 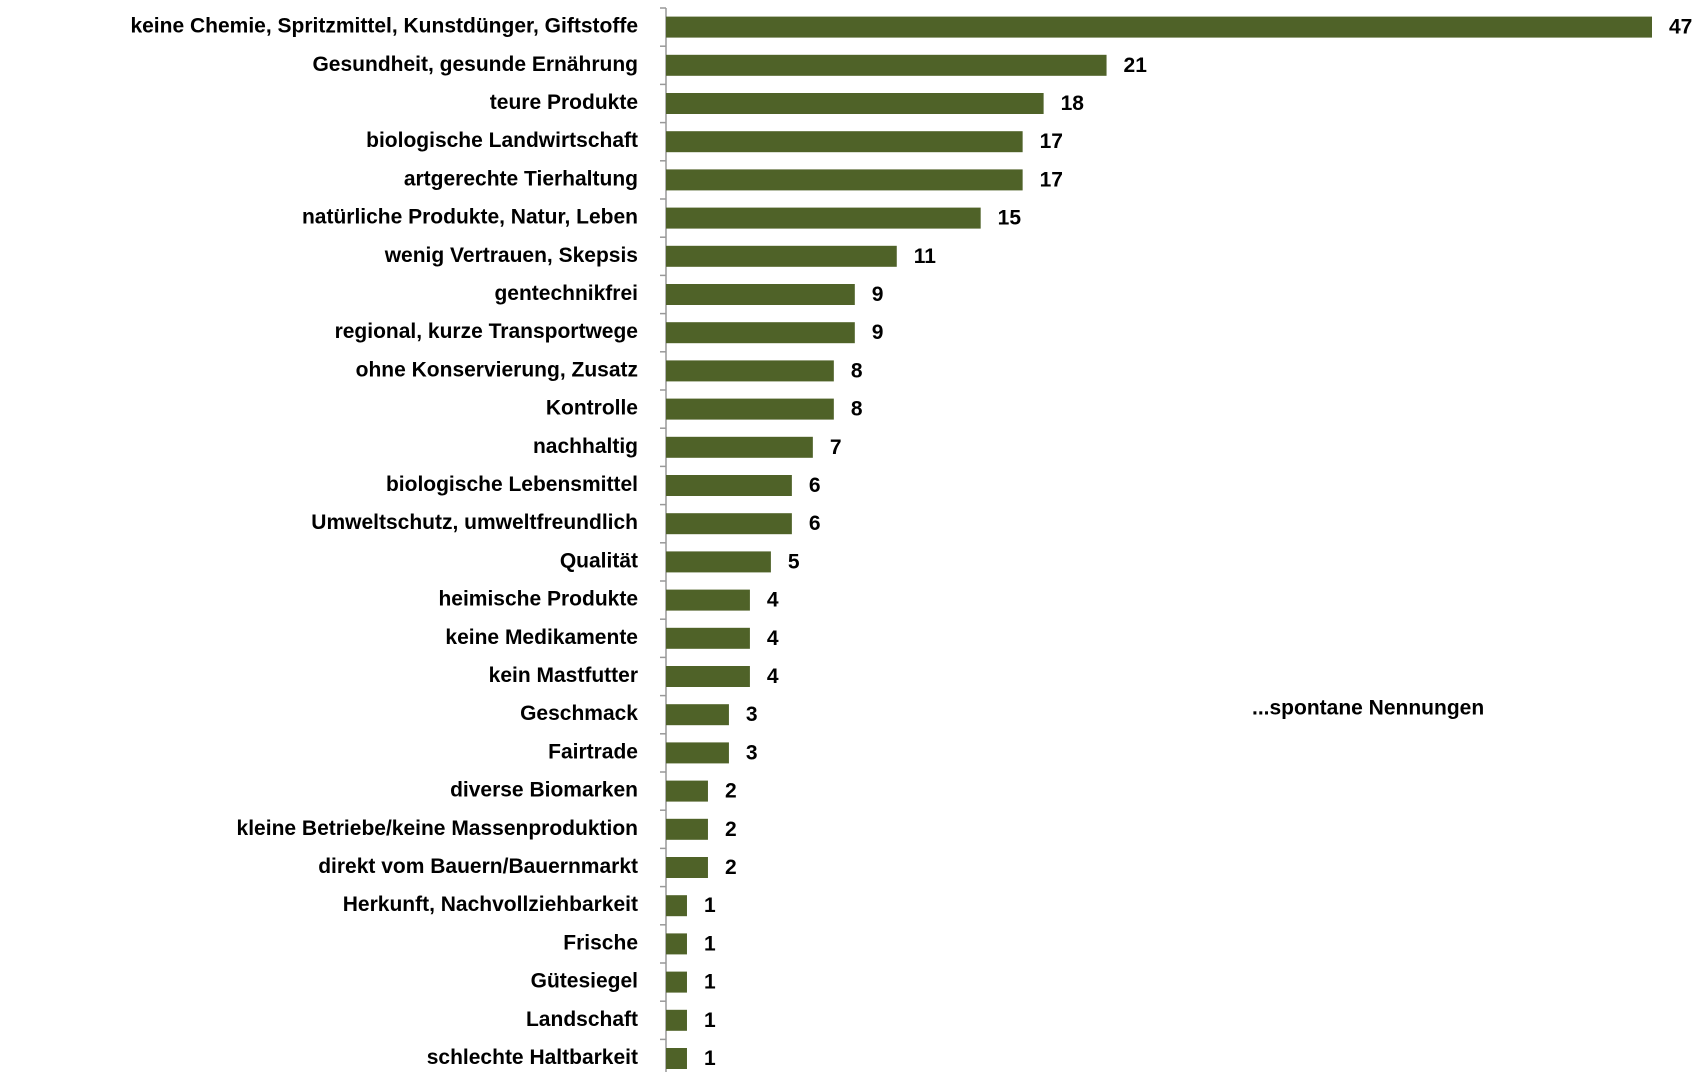 What do you see at coordinates (564, 102) in the screenshot?
I see `category-label: teure Produkte` at bounding box center [564, 102].